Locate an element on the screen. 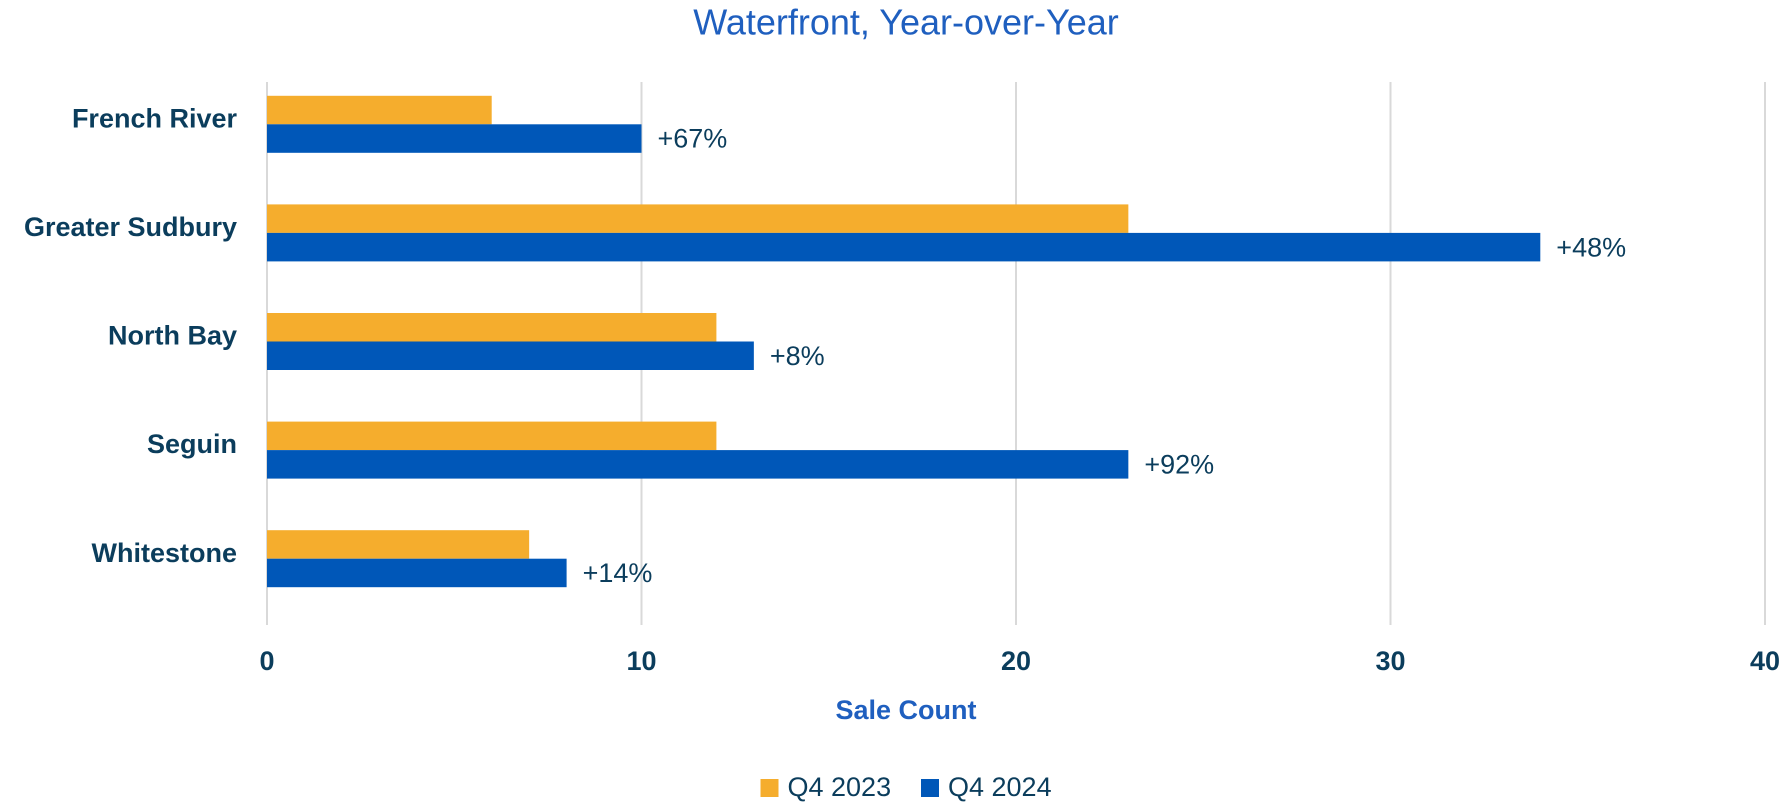 The image size is (1788, 803). legend-label: Q4 2024 is located at coordinates (1000, 787).